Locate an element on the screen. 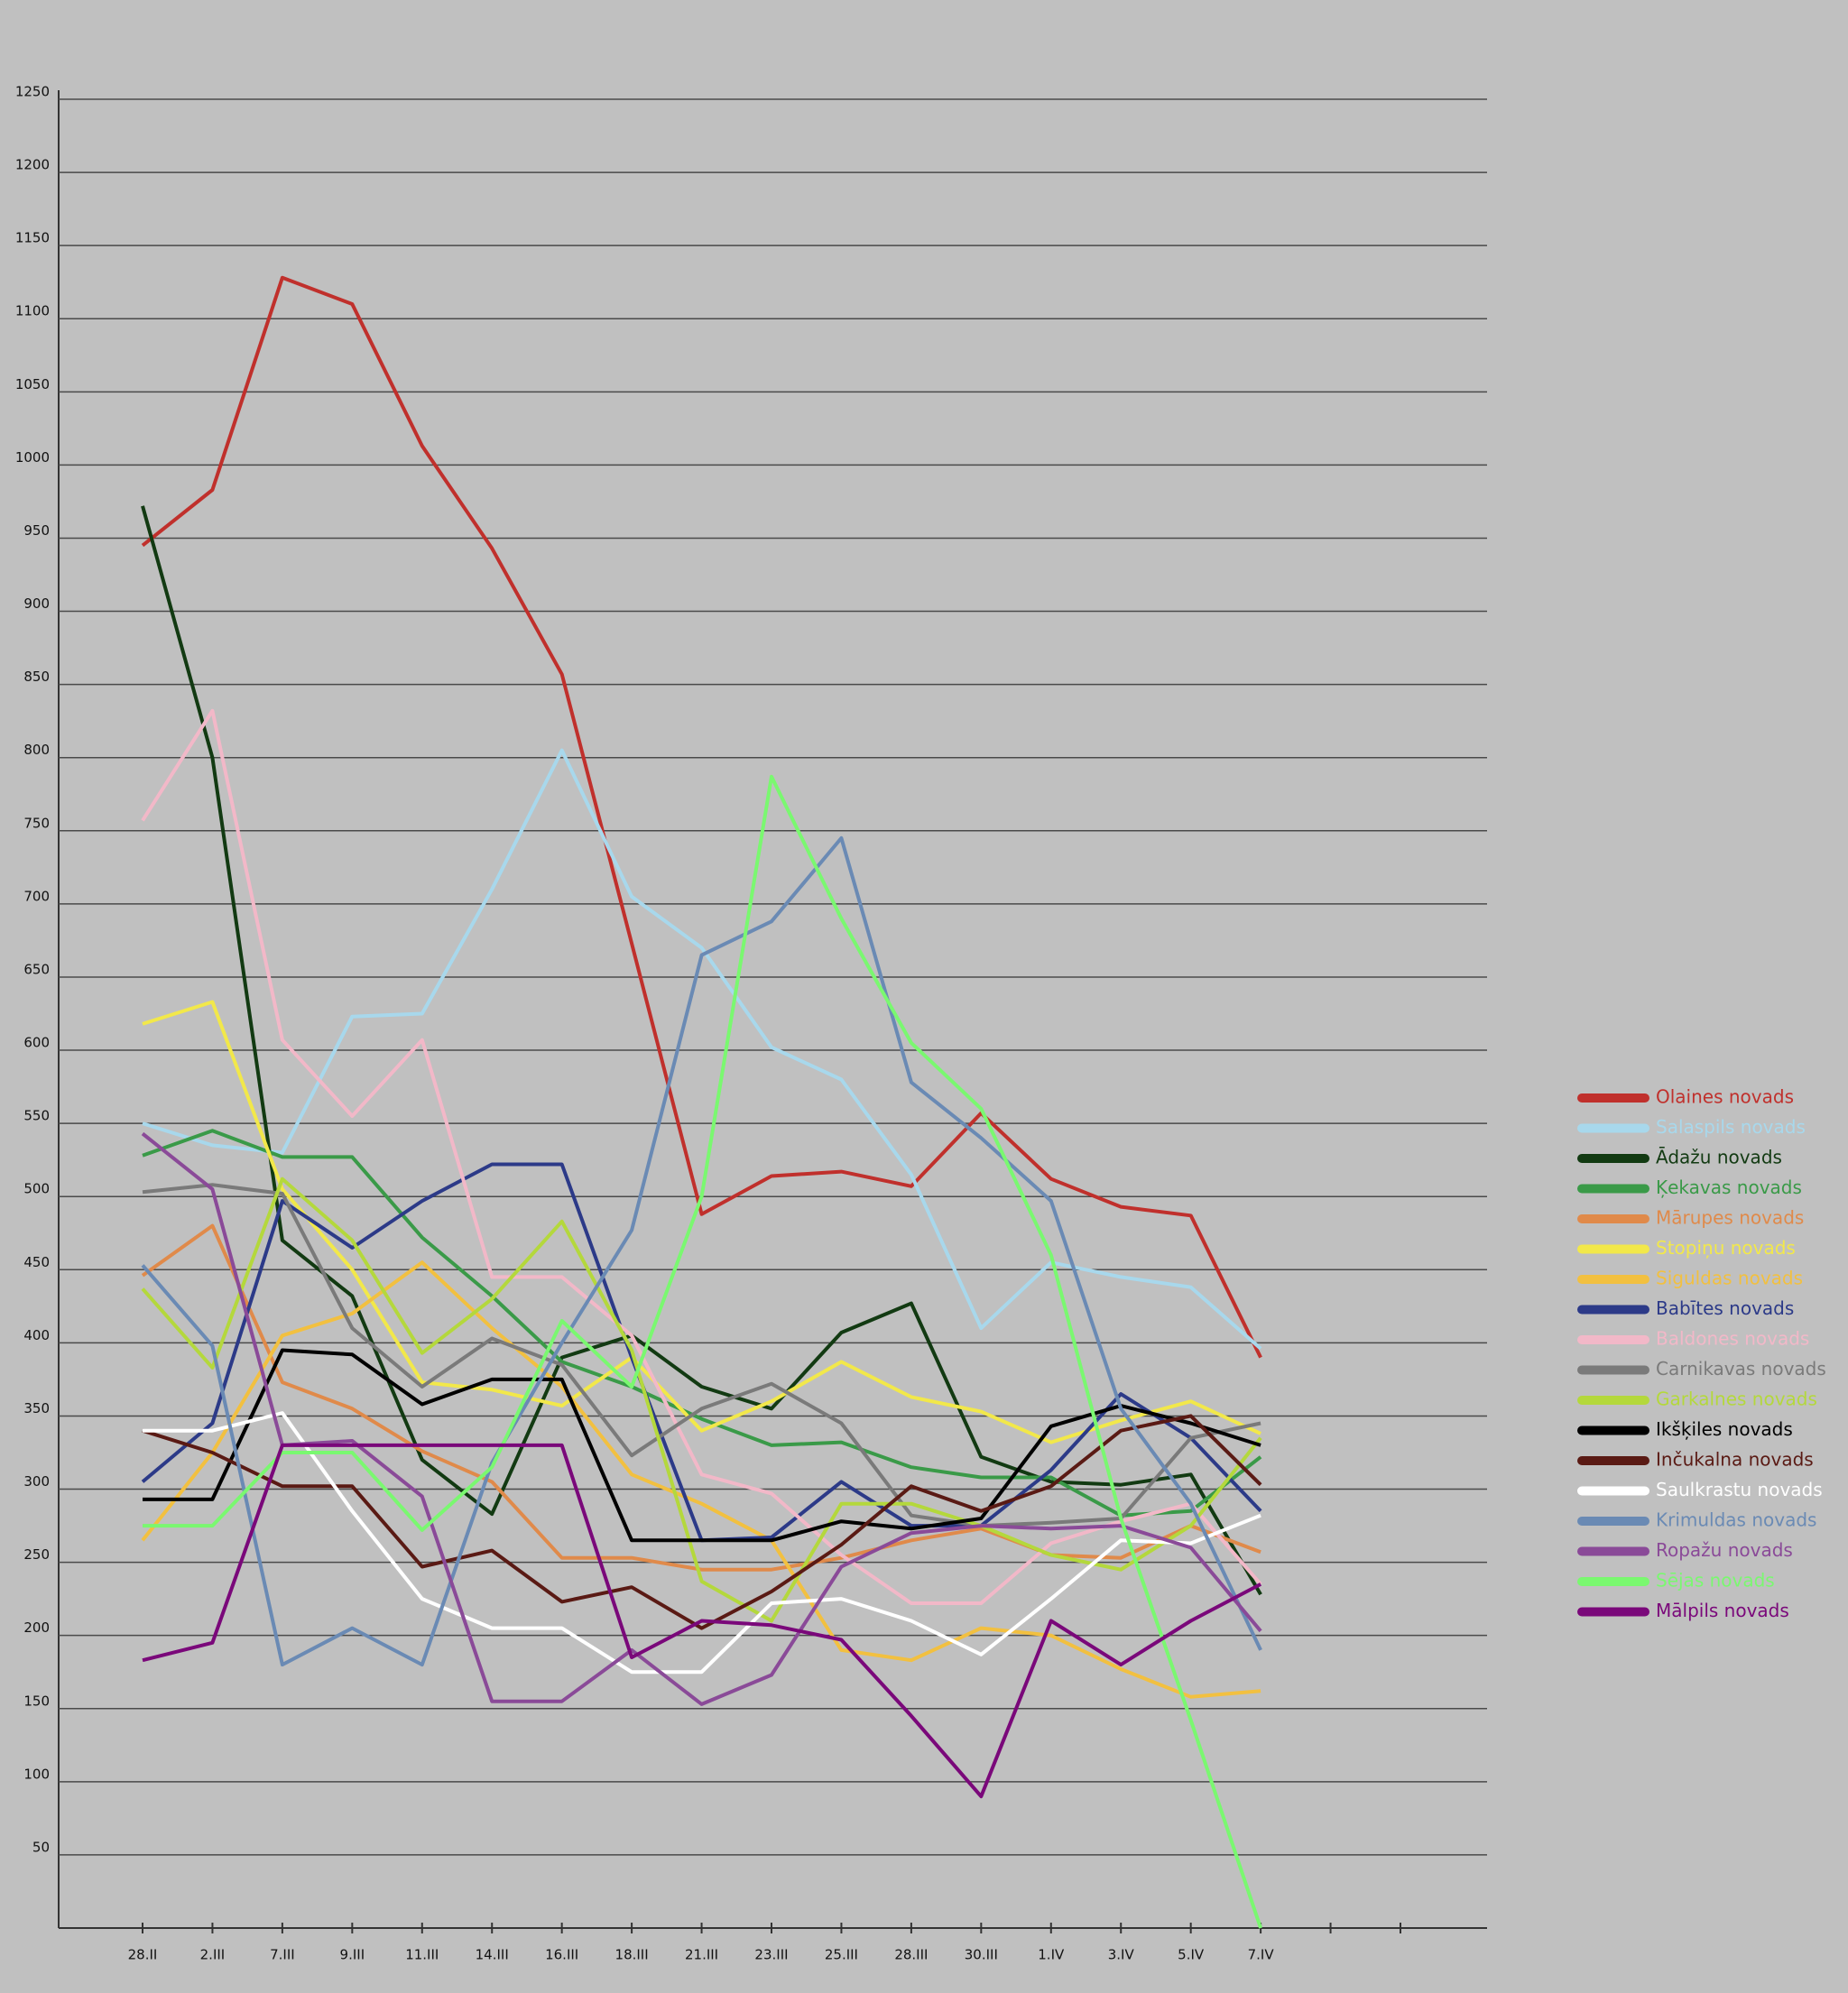 This screenshot has width=1848, height=1993. legend-label: Krimuldas novads is located at coordinates (1736, 1520).